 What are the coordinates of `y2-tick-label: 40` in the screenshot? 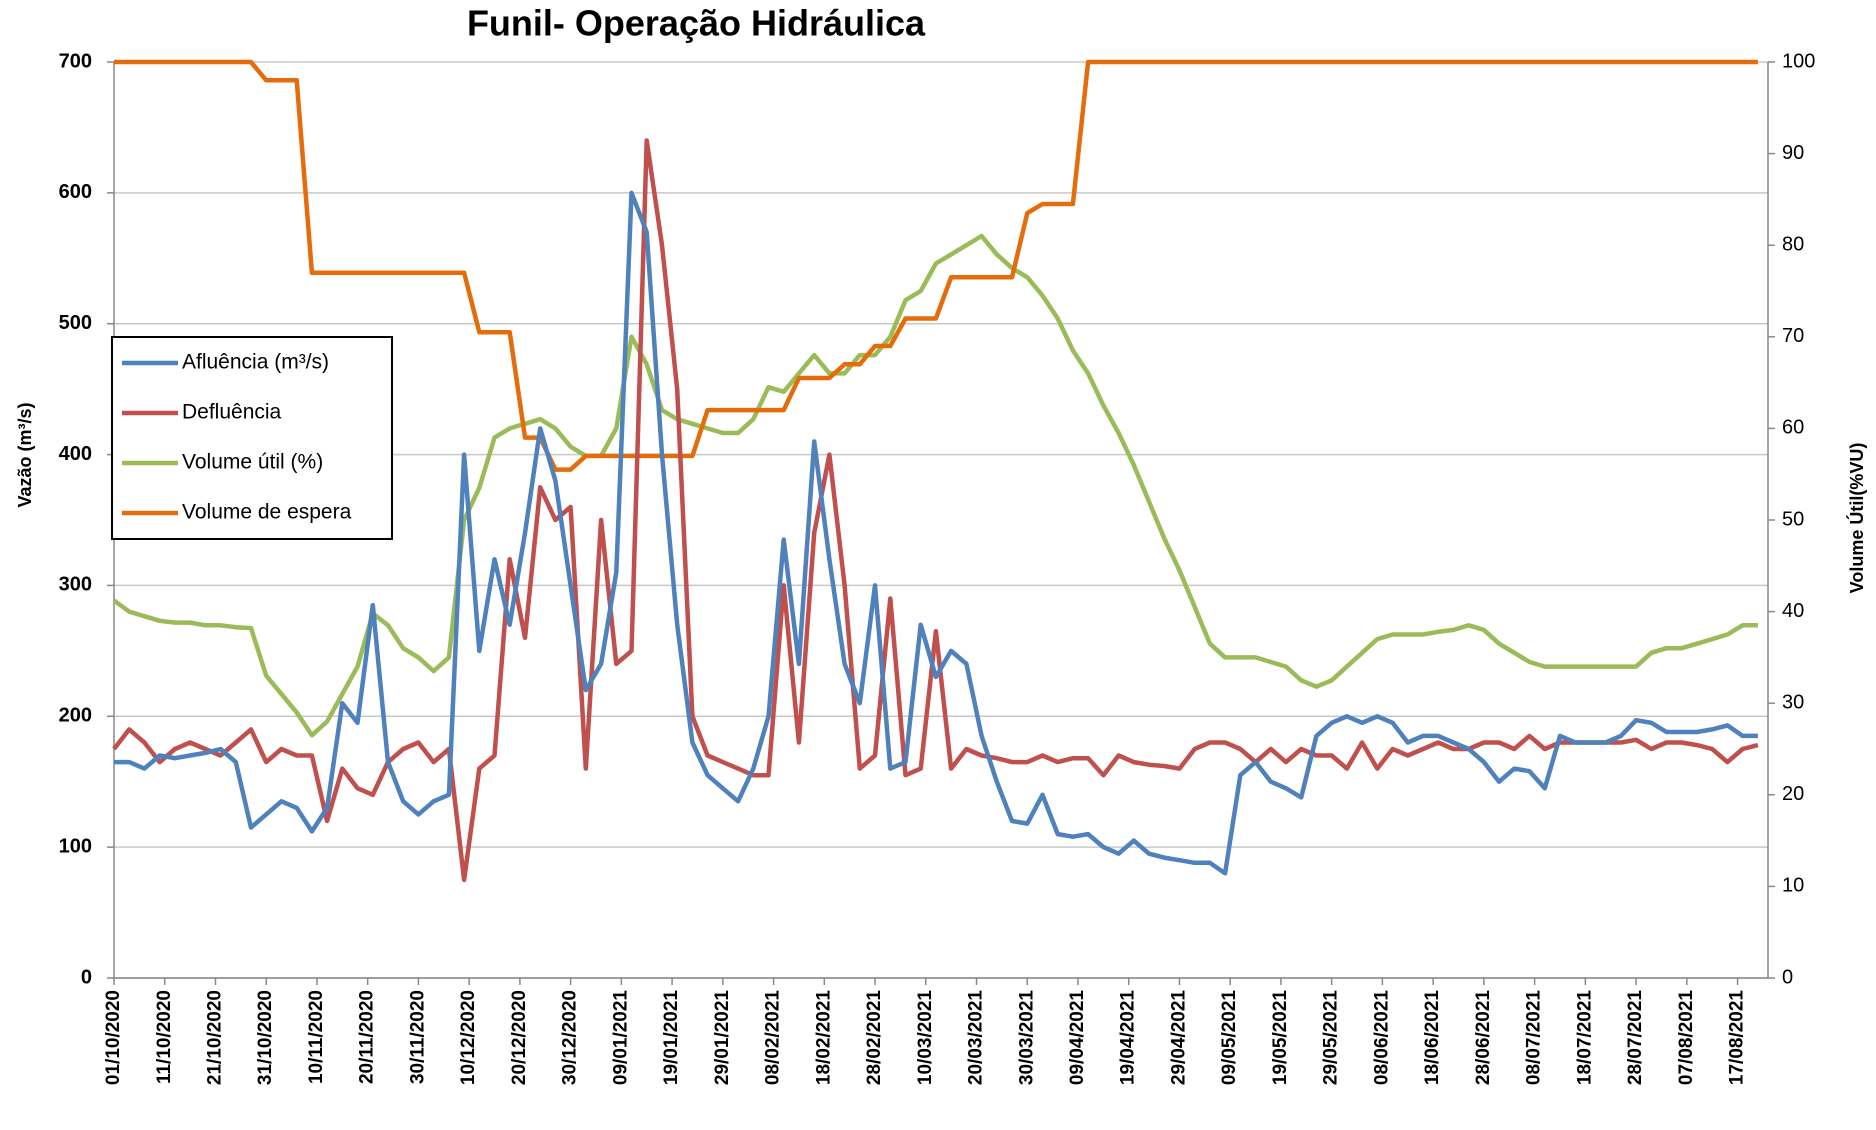 It's located at (1793, 611).